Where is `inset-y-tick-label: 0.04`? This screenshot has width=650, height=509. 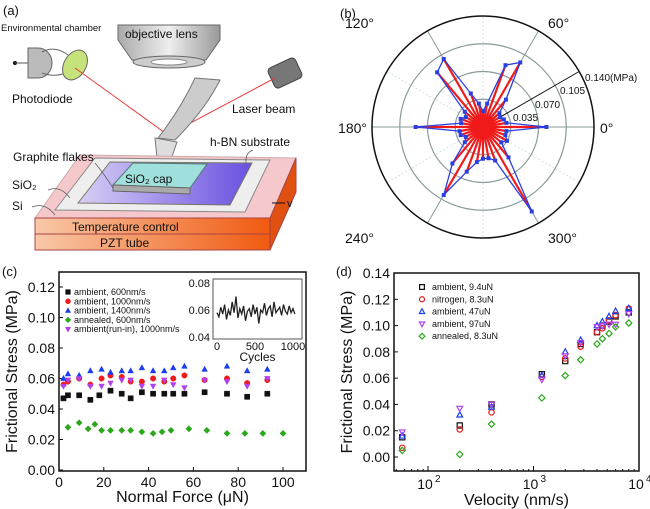 inset-y-tick-label: 0.04 is located at coordinates (199, 338).